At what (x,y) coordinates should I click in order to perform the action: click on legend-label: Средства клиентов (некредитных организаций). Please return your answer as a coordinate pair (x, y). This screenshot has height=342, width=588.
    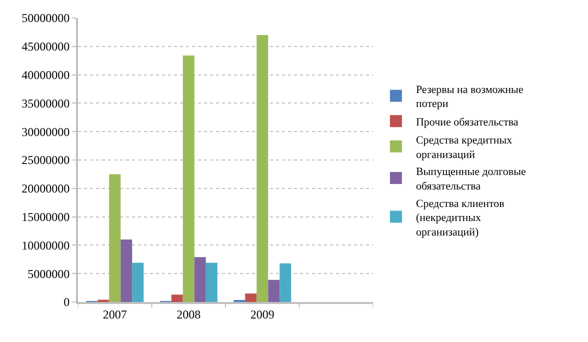
    Looking at the image, I should click on (460, 218).